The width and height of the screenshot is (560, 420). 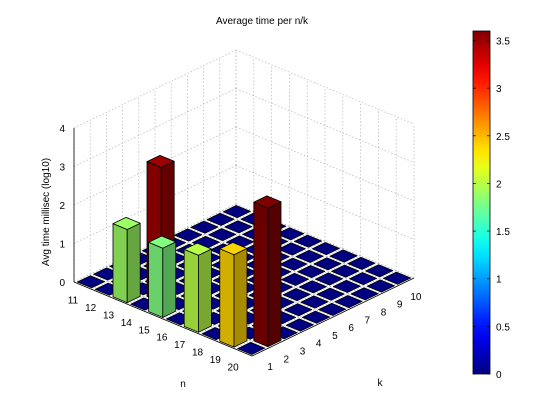 What do you see at coordinates (62, 283) in the screenshot?
I see `z-tick-label: 0` at bounding box center [62, 283].